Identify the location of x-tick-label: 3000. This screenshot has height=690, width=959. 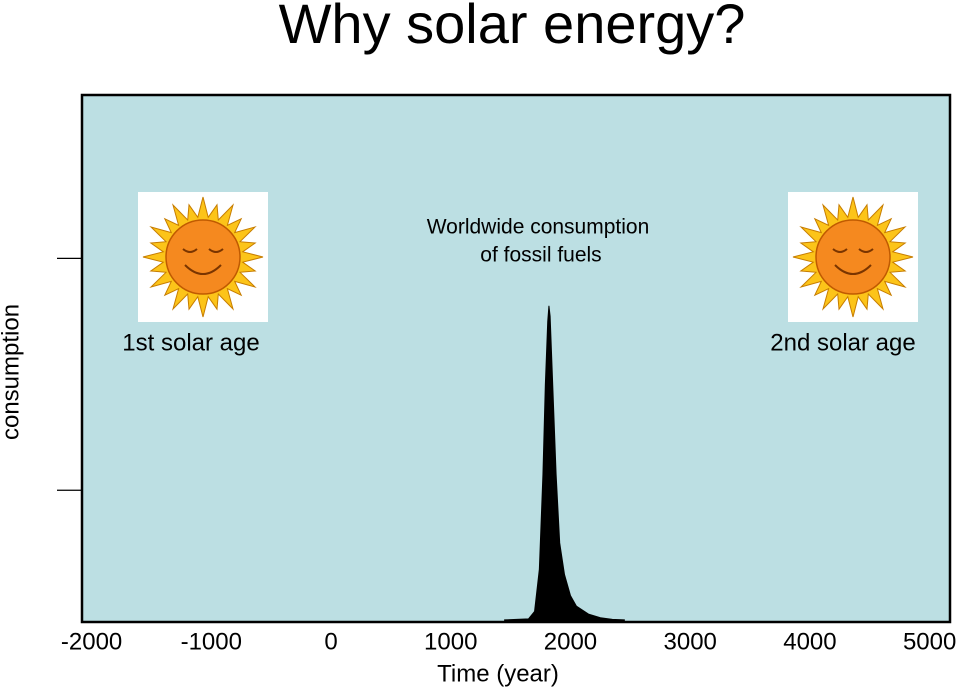
(690, 641).